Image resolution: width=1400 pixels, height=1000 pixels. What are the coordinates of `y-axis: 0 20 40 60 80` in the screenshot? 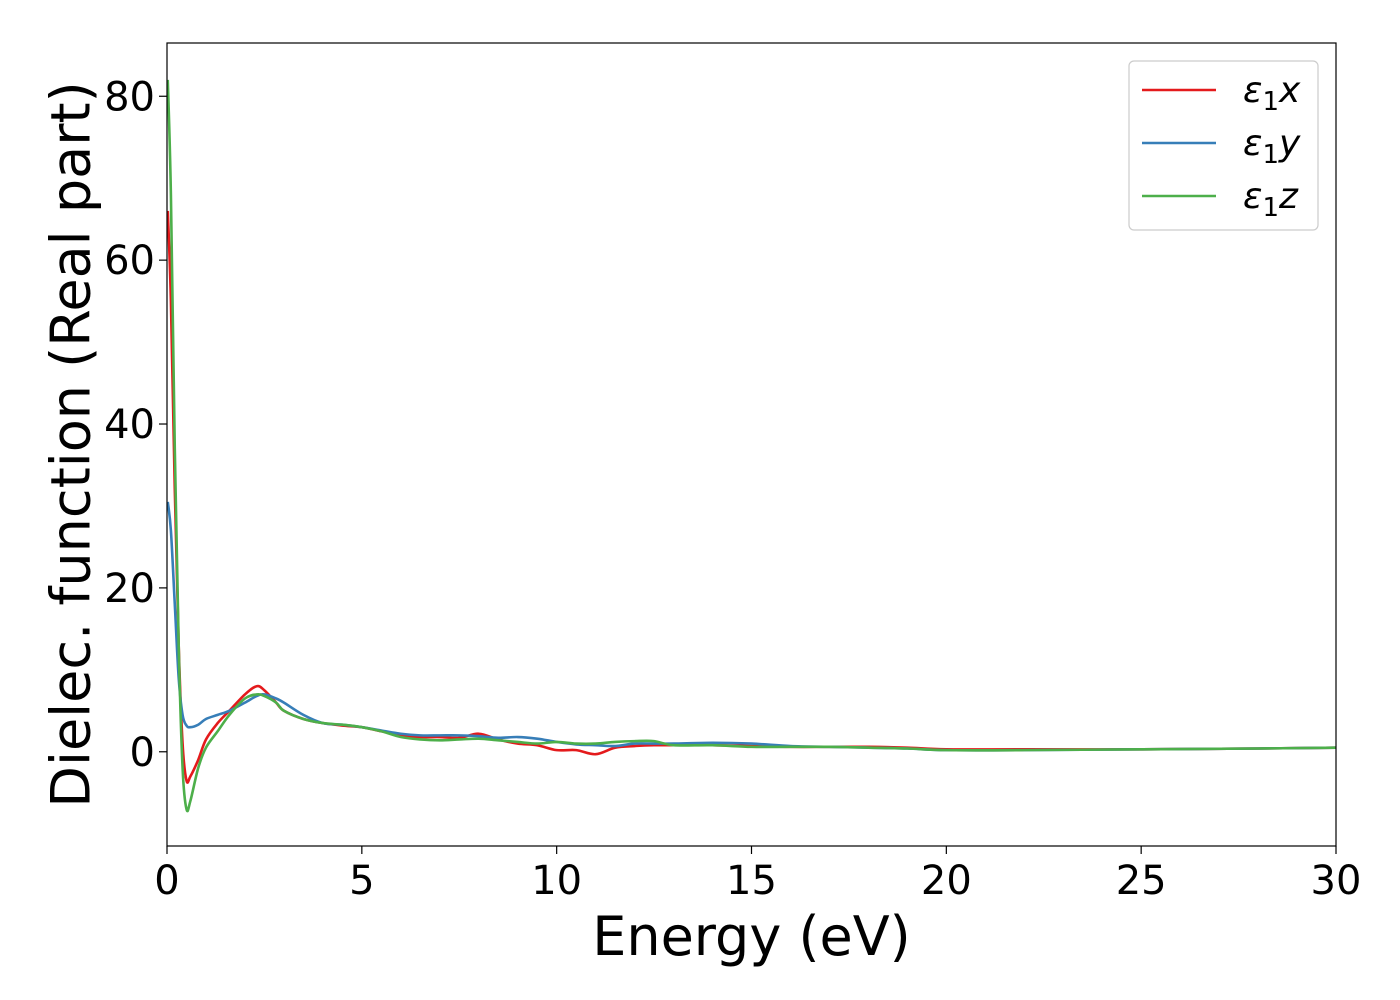 It's located at (135, 425).